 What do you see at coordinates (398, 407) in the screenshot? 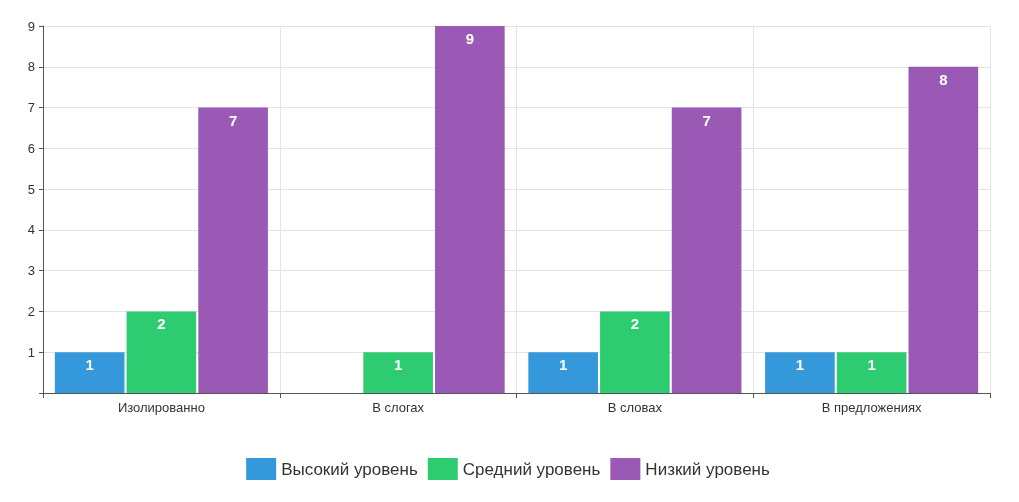
I see `x-tick-label: В слогах` at bounding box center [398, 407].